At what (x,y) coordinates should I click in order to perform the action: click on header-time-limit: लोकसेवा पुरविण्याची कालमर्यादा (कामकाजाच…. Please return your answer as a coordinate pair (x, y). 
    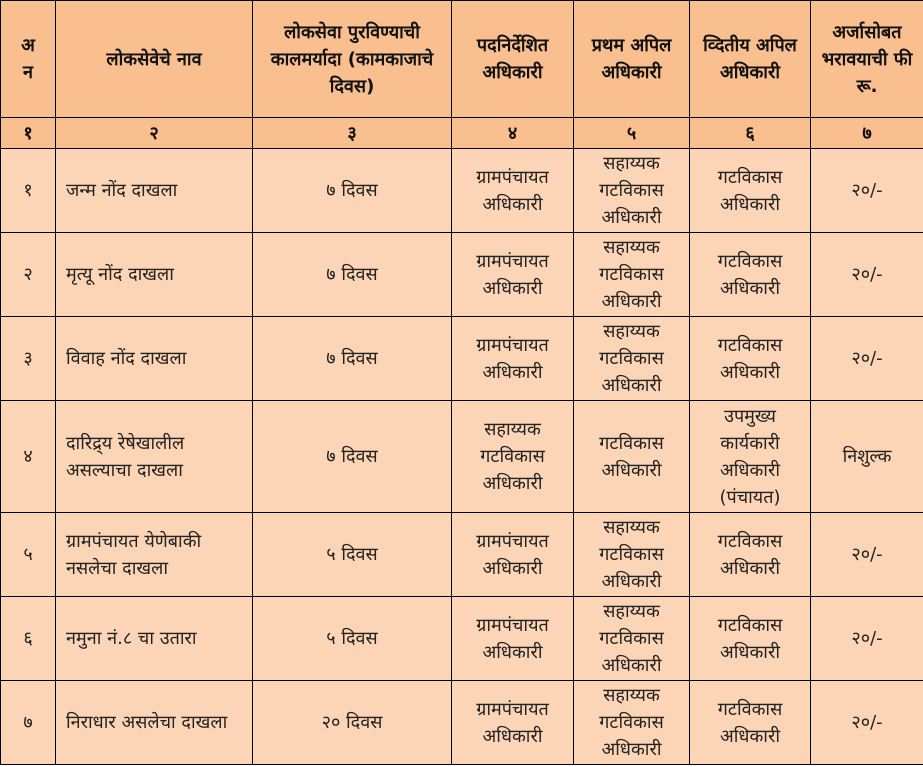
    Looking at the image, I should click on (352, 59).